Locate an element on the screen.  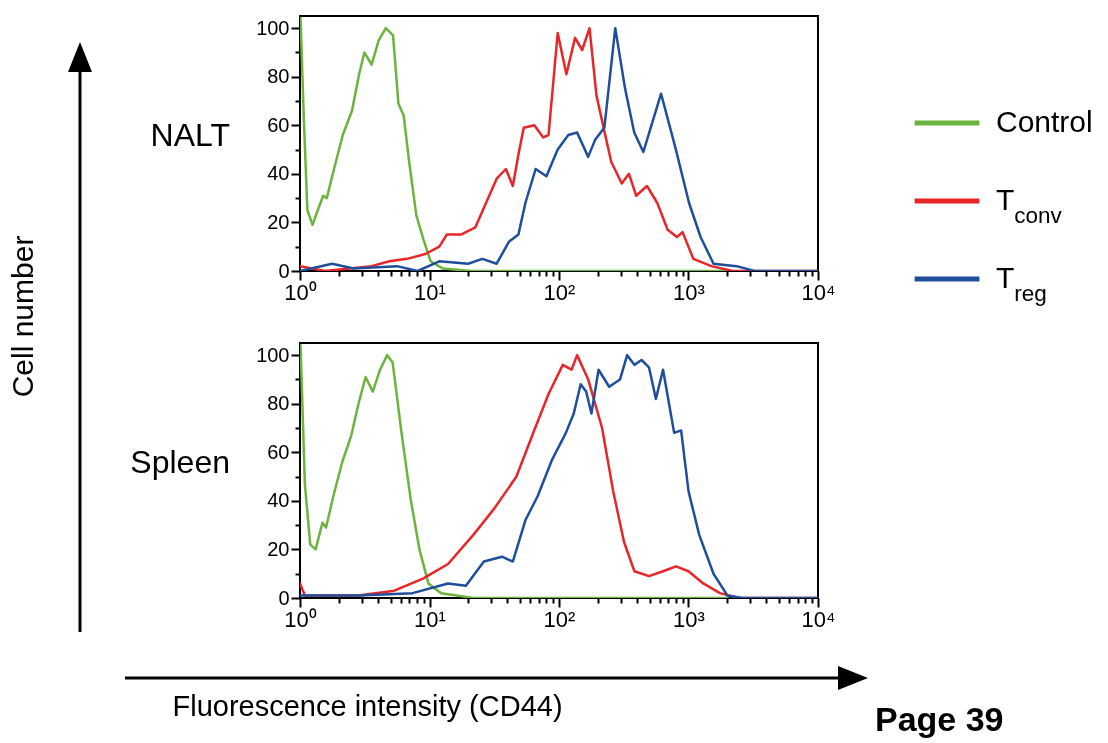
legend-label: T$_{conv}$ is located at coordinates (1029, 205).